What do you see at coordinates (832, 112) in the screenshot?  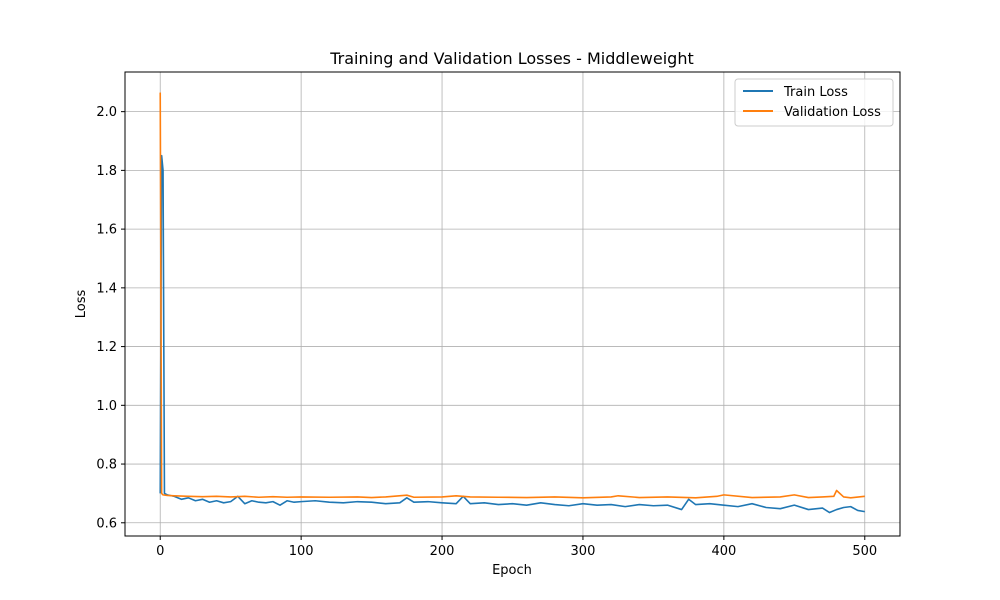 I see `legend-label-validation-loss: Validation Loss` at bounding box center [832, 112].